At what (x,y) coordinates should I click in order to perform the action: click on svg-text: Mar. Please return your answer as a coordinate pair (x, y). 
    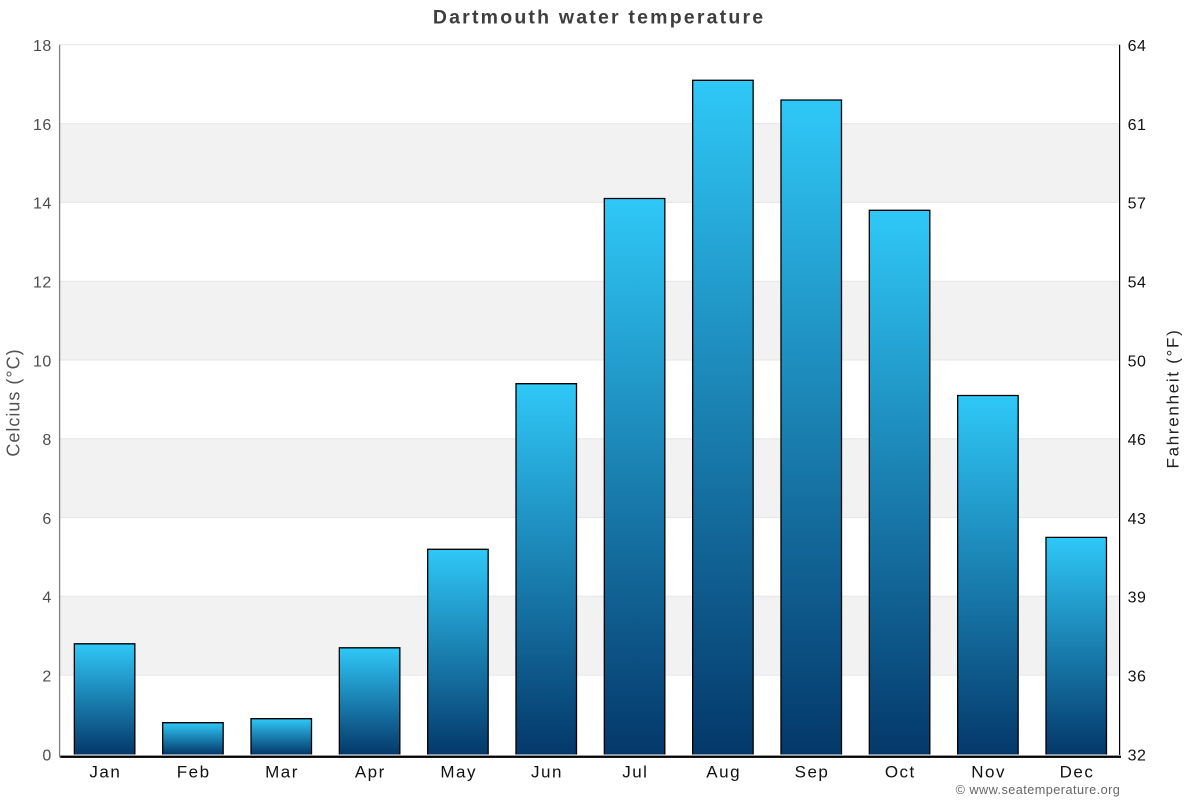
    Looking at the image, I should click on (282, 772).